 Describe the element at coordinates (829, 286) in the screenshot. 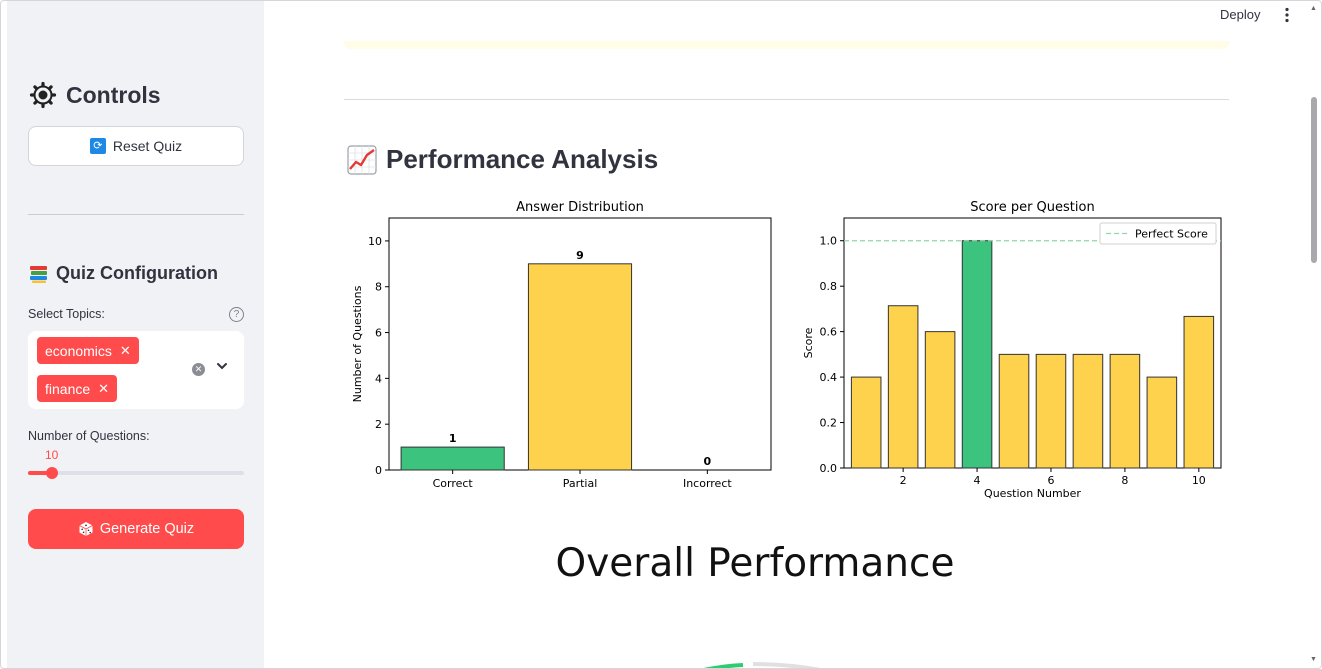

I see `chart2-ytick-label: 0.8` at that location.